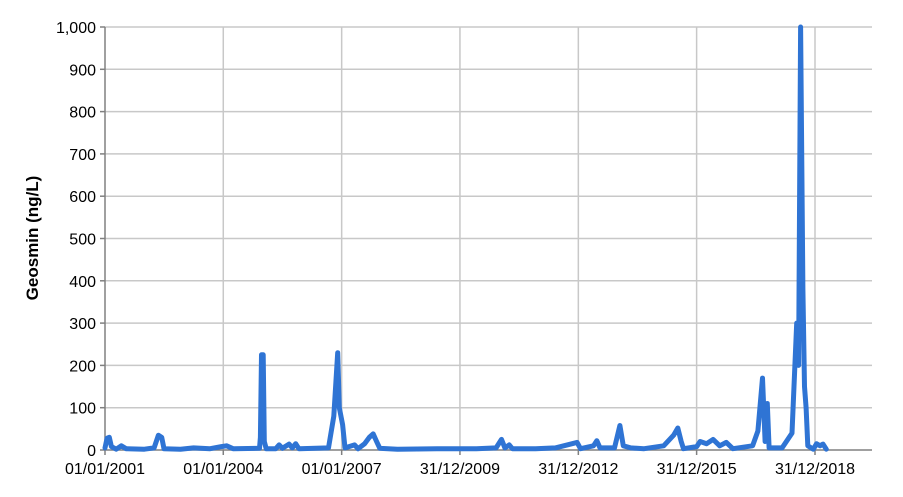 This screenshot has width=903, height=497. I want to click on y-tick-label: 1,000, so click(76, 28).